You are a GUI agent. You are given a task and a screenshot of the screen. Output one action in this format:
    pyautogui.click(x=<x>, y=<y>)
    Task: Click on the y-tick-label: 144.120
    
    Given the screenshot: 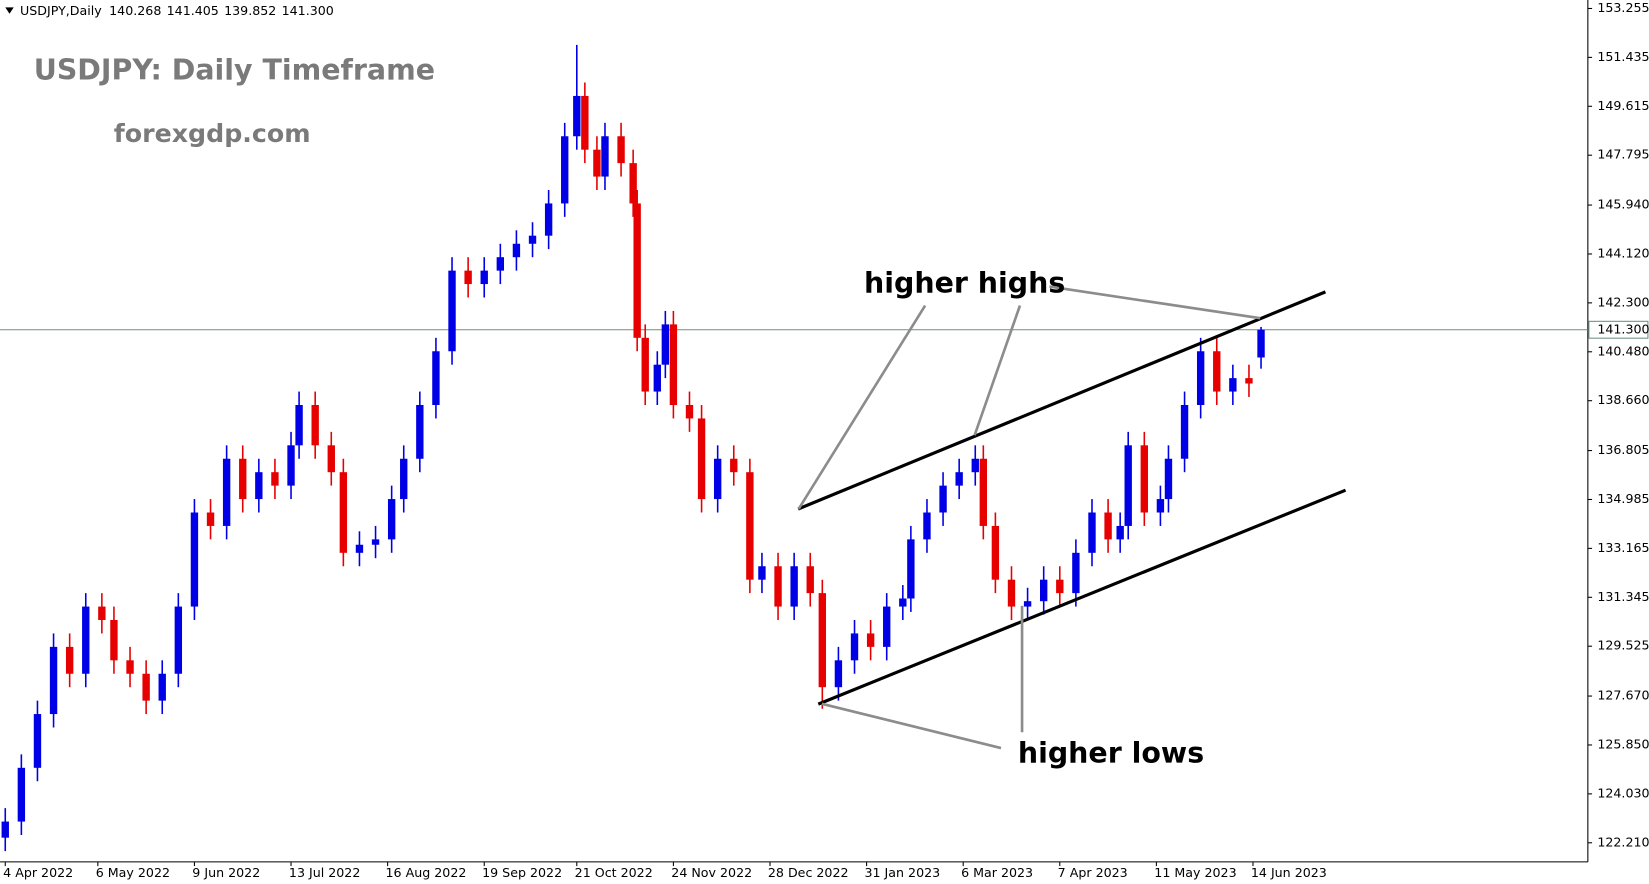 What is the action you would take?
    pyautogui.click(x=1623, y=252)
    